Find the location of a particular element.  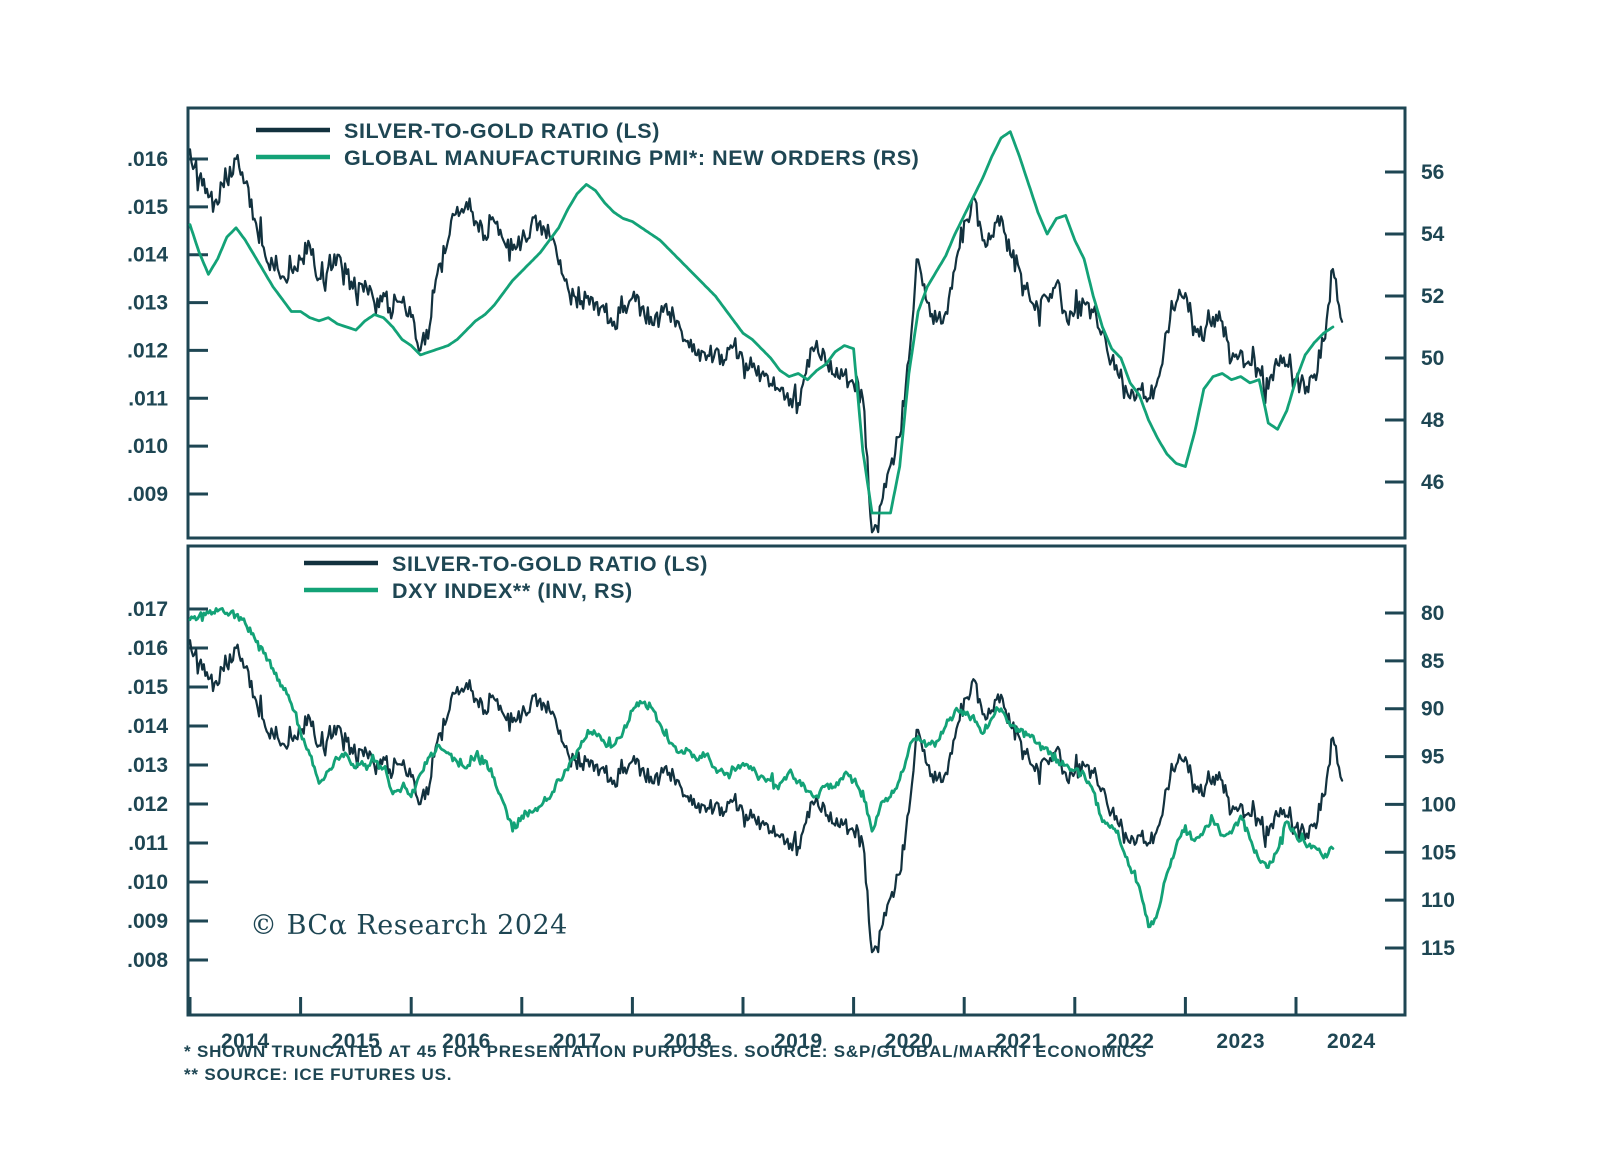

right-axis-tick-label: 80 is located at coordinates (1432, 613).